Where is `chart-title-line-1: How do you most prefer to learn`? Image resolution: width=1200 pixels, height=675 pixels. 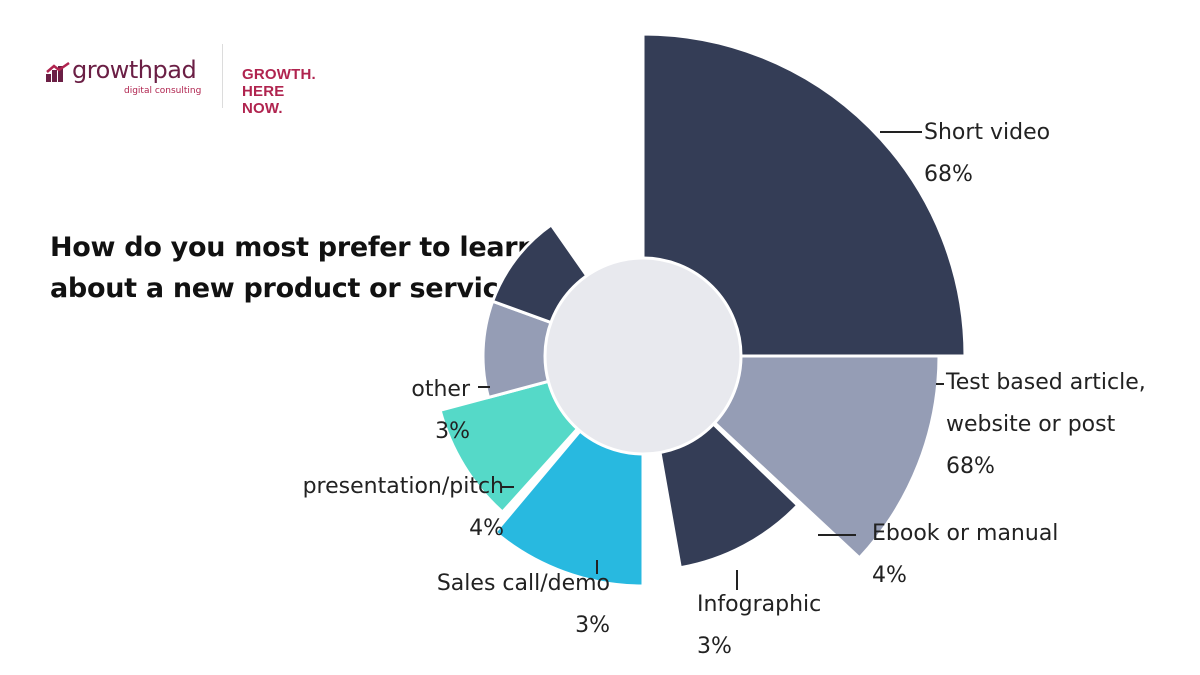
chart-title-line-1: How do you most prefer to learn is located at coordinates (293, 247).